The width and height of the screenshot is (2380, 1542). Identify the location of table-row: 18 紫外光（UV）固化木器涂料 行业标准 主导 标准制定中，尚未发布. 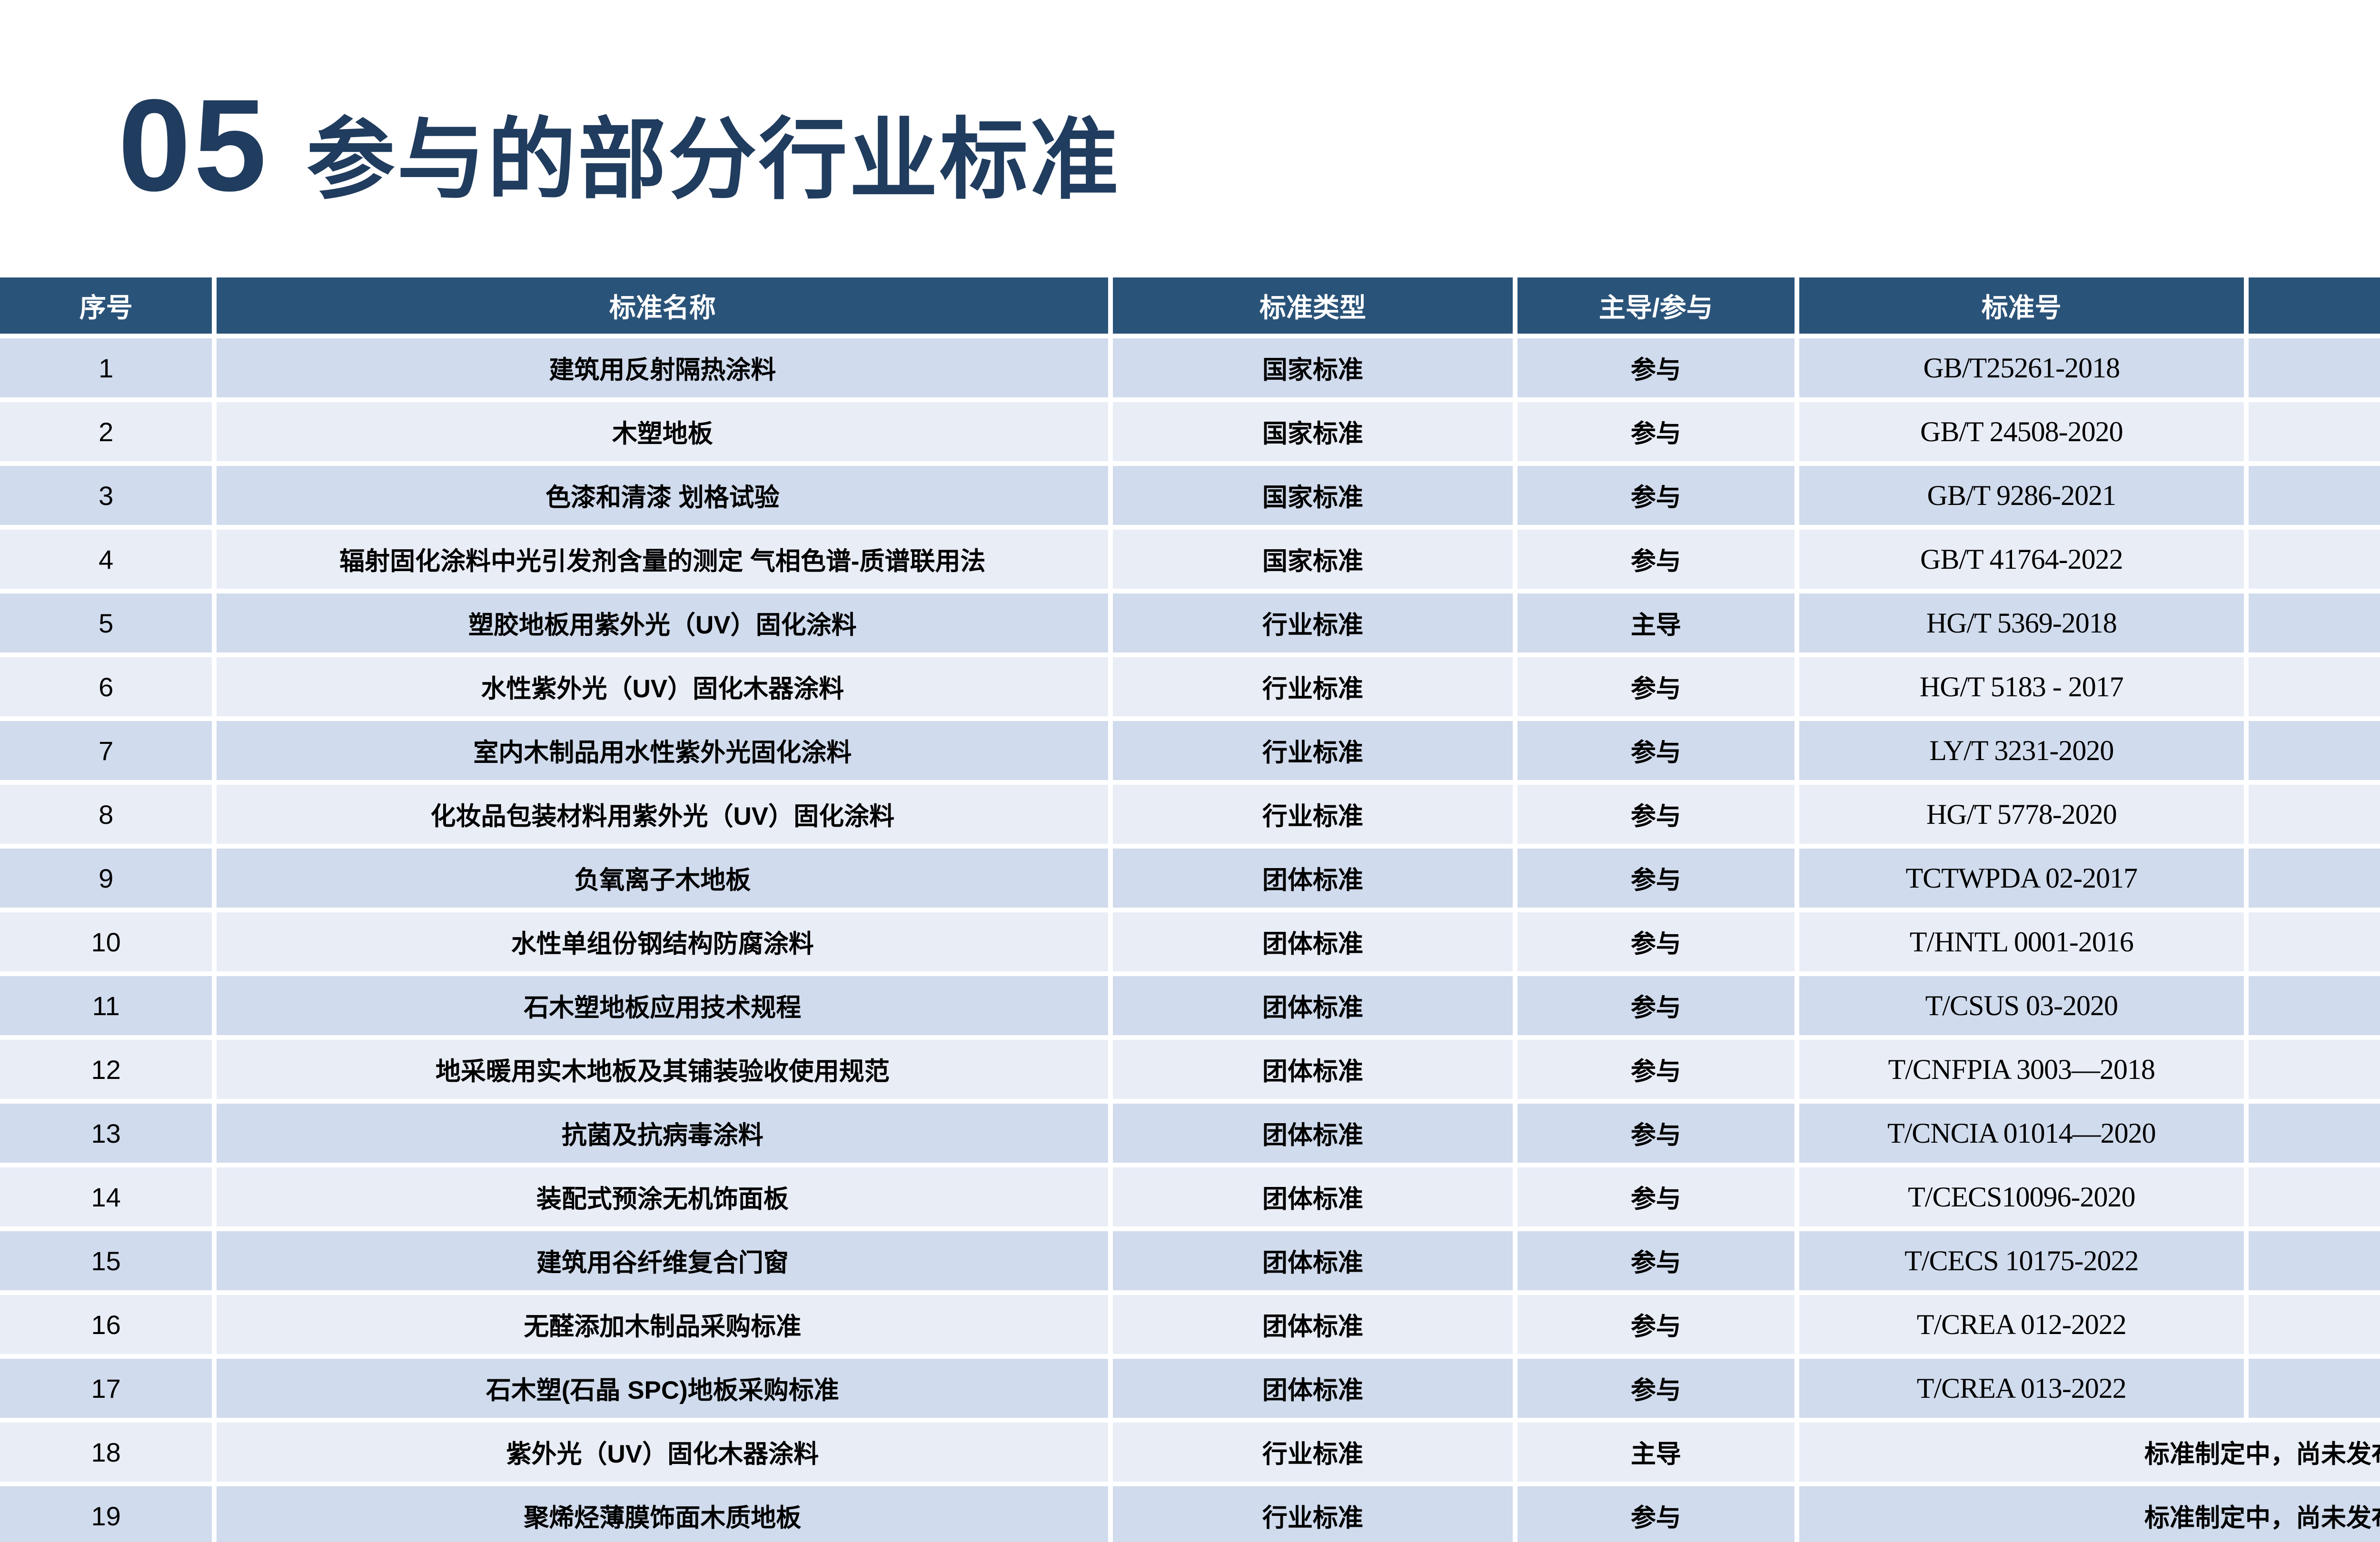
(1190, 1452).